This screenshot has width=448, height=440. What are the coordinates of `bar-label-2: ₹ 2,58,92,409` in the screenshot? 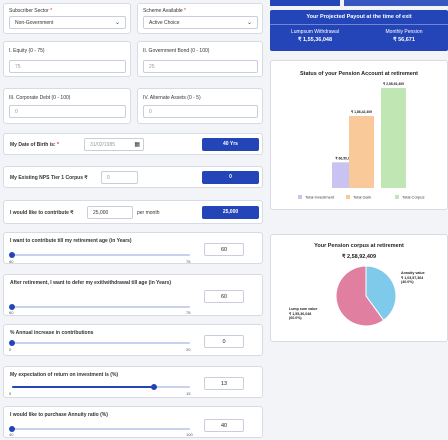 It's located at (393, 84).